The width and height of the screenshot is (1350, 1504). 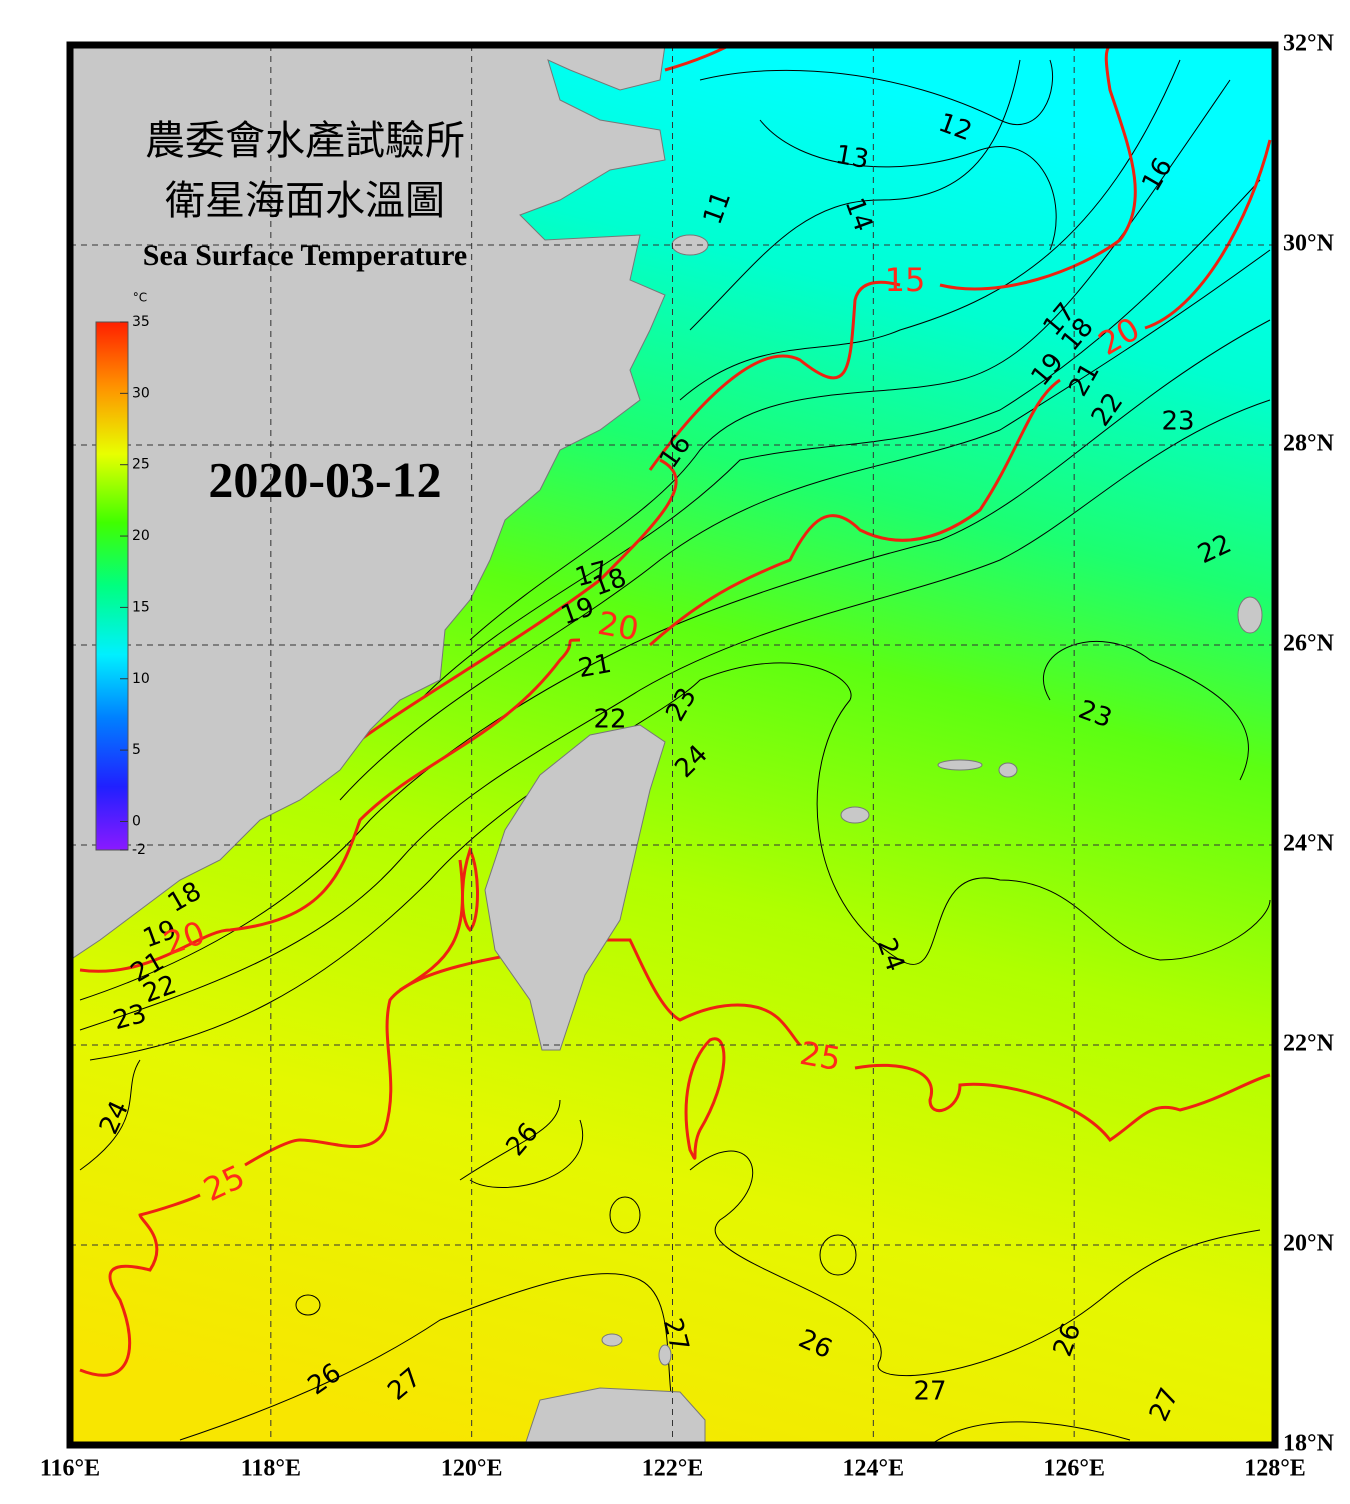 I want to click on isotherm-label: 21, so click(x=595, y=666).